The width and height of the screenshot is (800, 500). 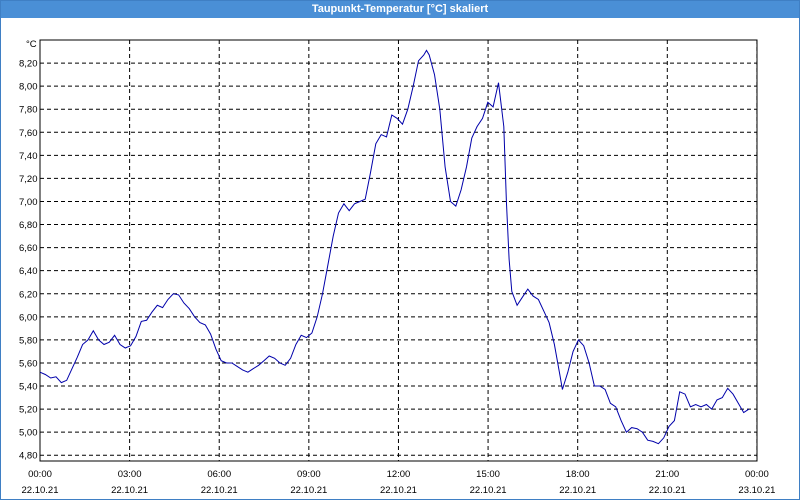 I want to click on y-tick-label: 5,80, so click(x=28, y=340).